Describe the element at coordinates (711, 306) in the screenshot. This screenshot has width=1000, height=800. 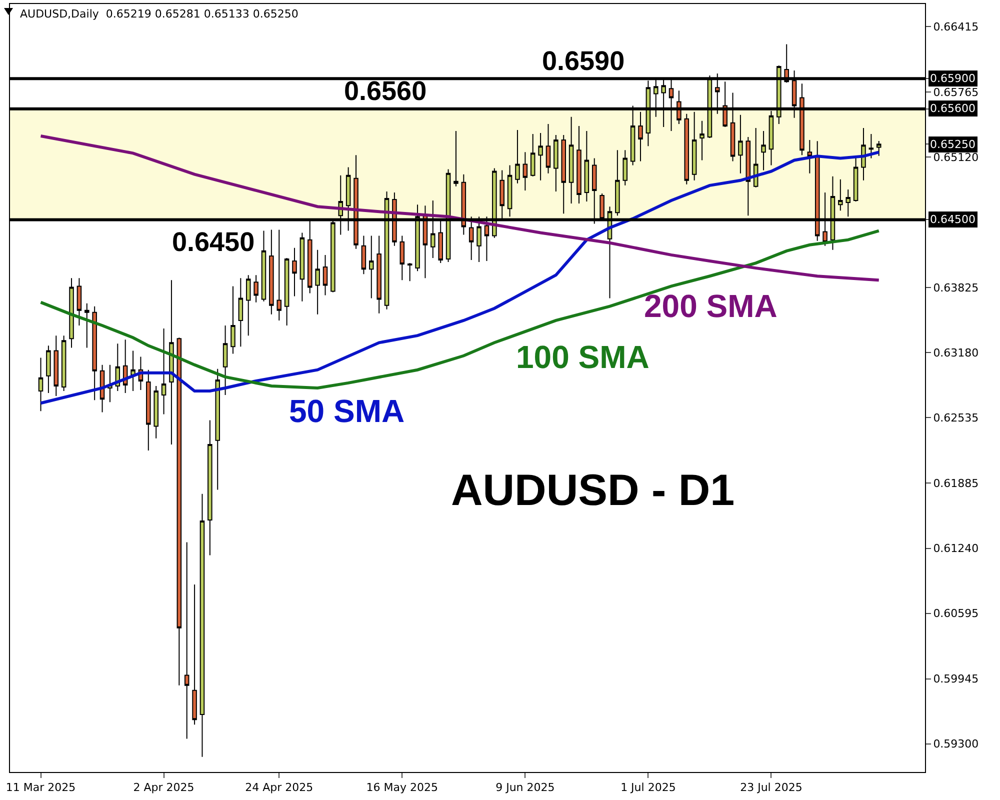
I see `series-label: 200 SMA` at that location.